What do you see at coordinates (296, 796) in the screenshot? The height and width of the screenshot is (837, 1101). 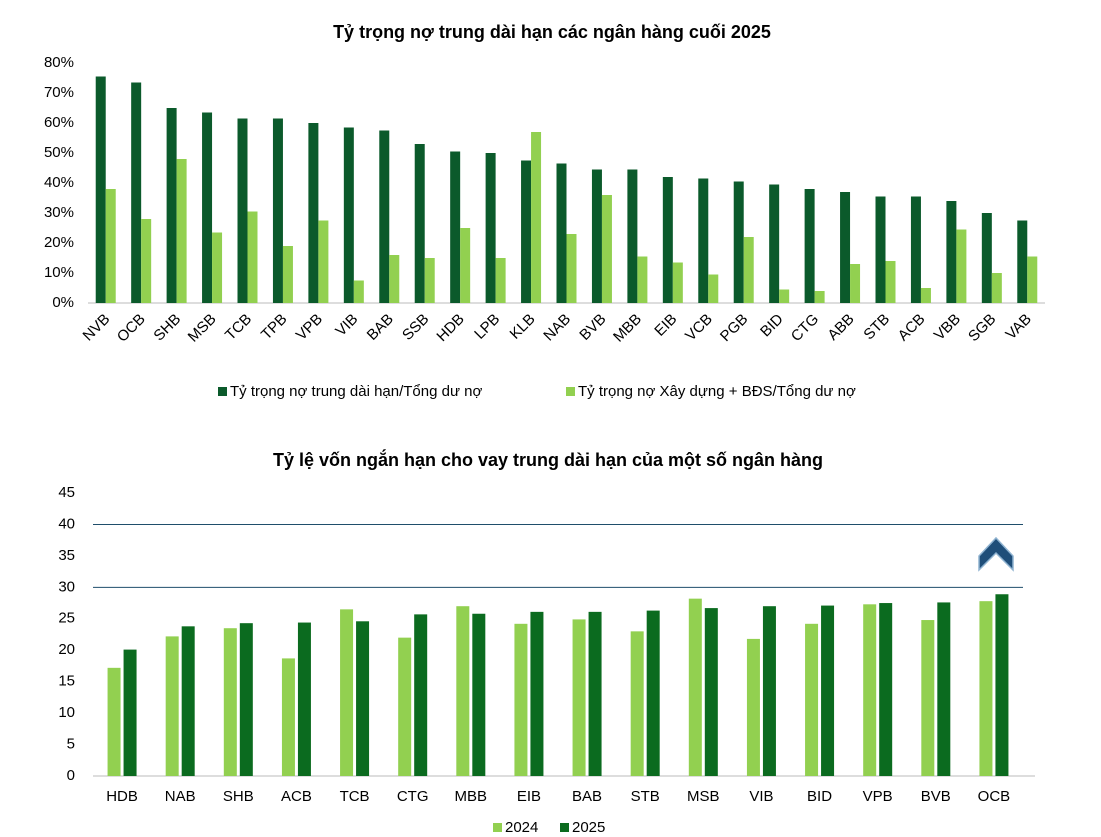 I see `x-tick-label: ACB` at bounding box center [296, 796].